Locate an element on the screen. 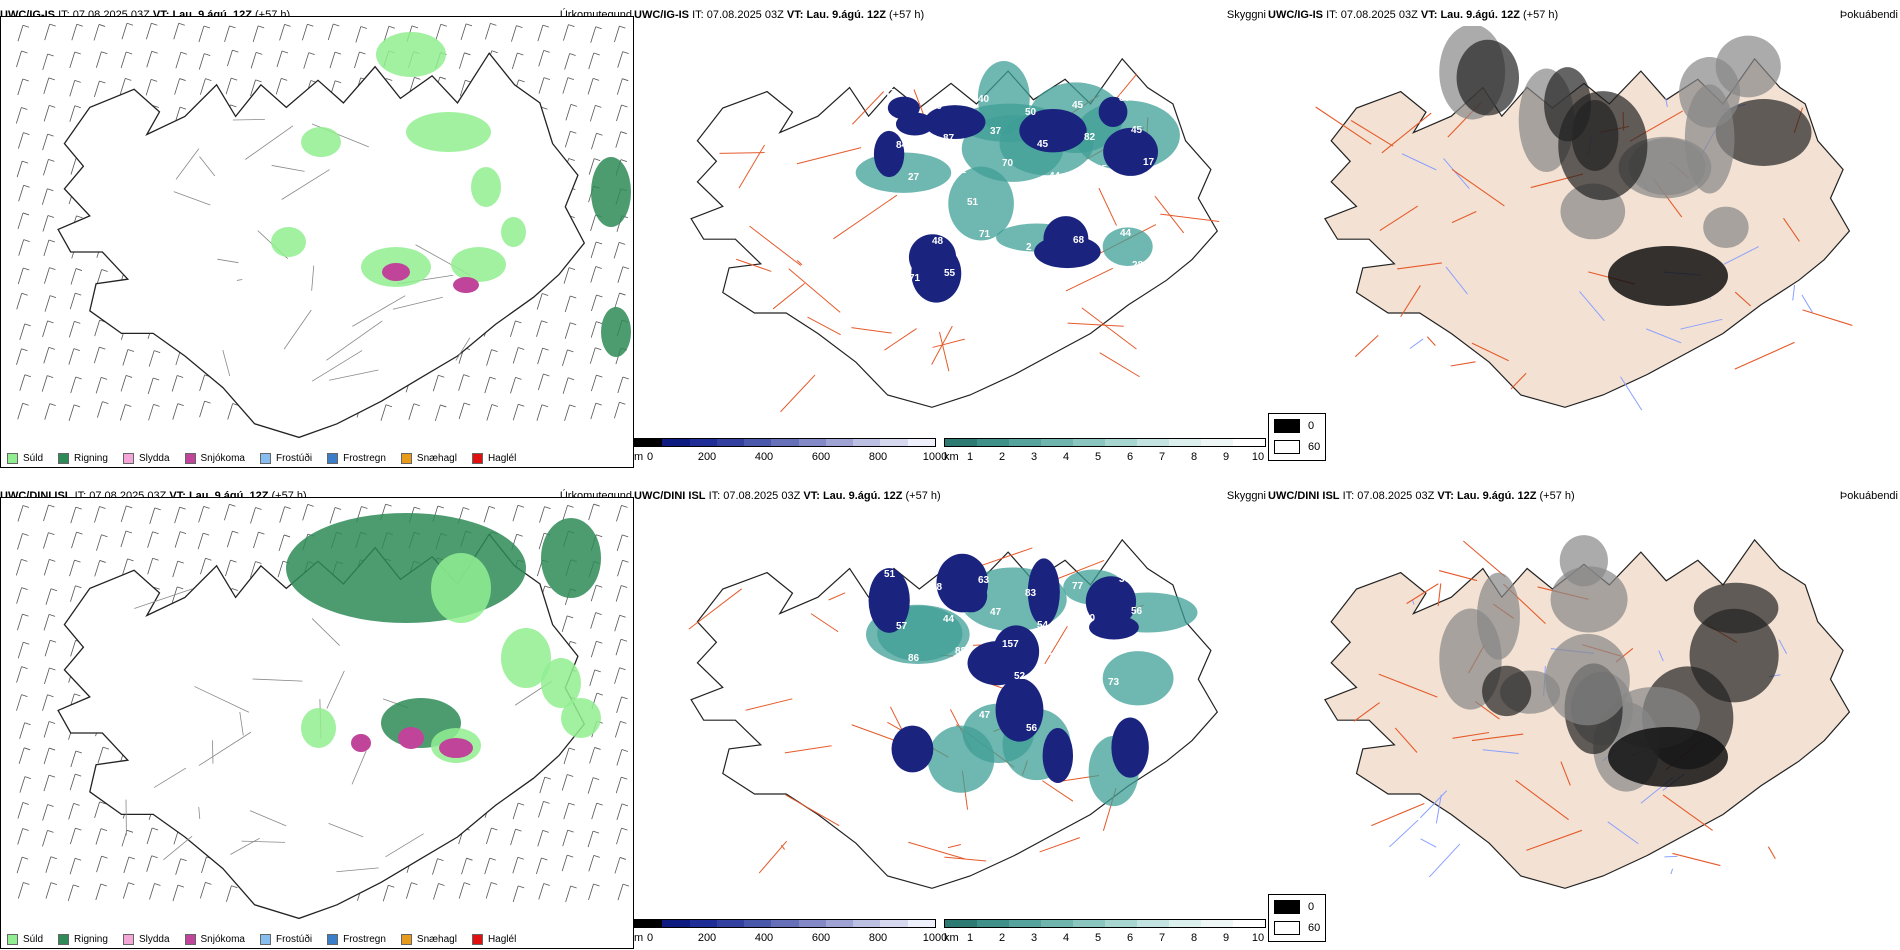 The height and width of the screenshot is (950, 1900). visibility-unit: km is located at coordinates (951, 457).